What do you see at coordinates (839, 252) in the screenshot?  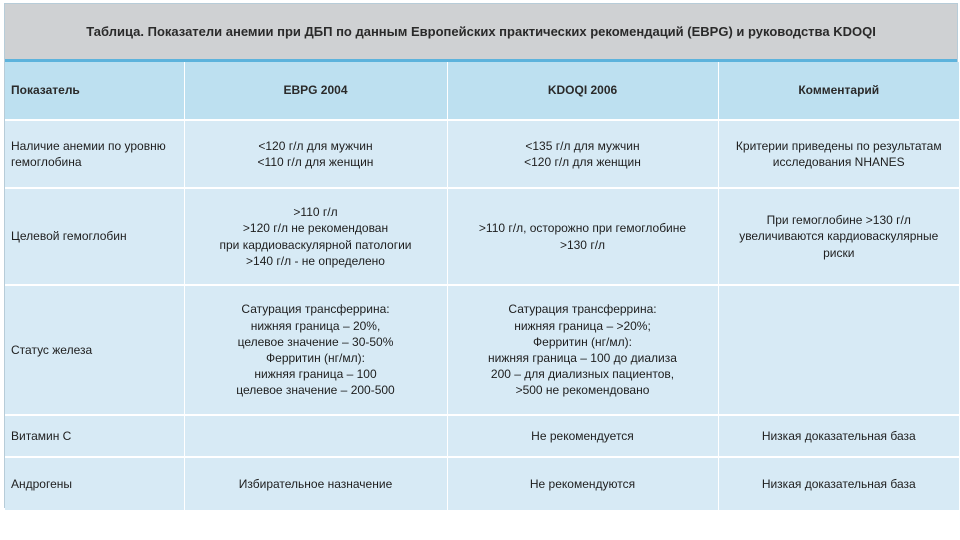 I see `cell-line: риски` at bounding box center [839, 252].